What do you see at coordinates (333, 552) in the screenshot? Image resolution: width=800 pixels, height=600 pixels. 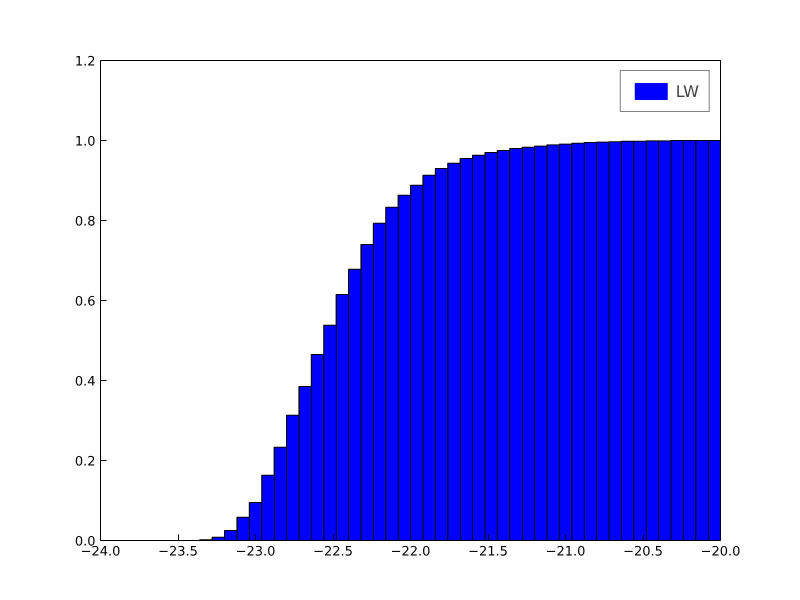 I see `x-tick-label: −22.5` at bounding box center [333, 552].